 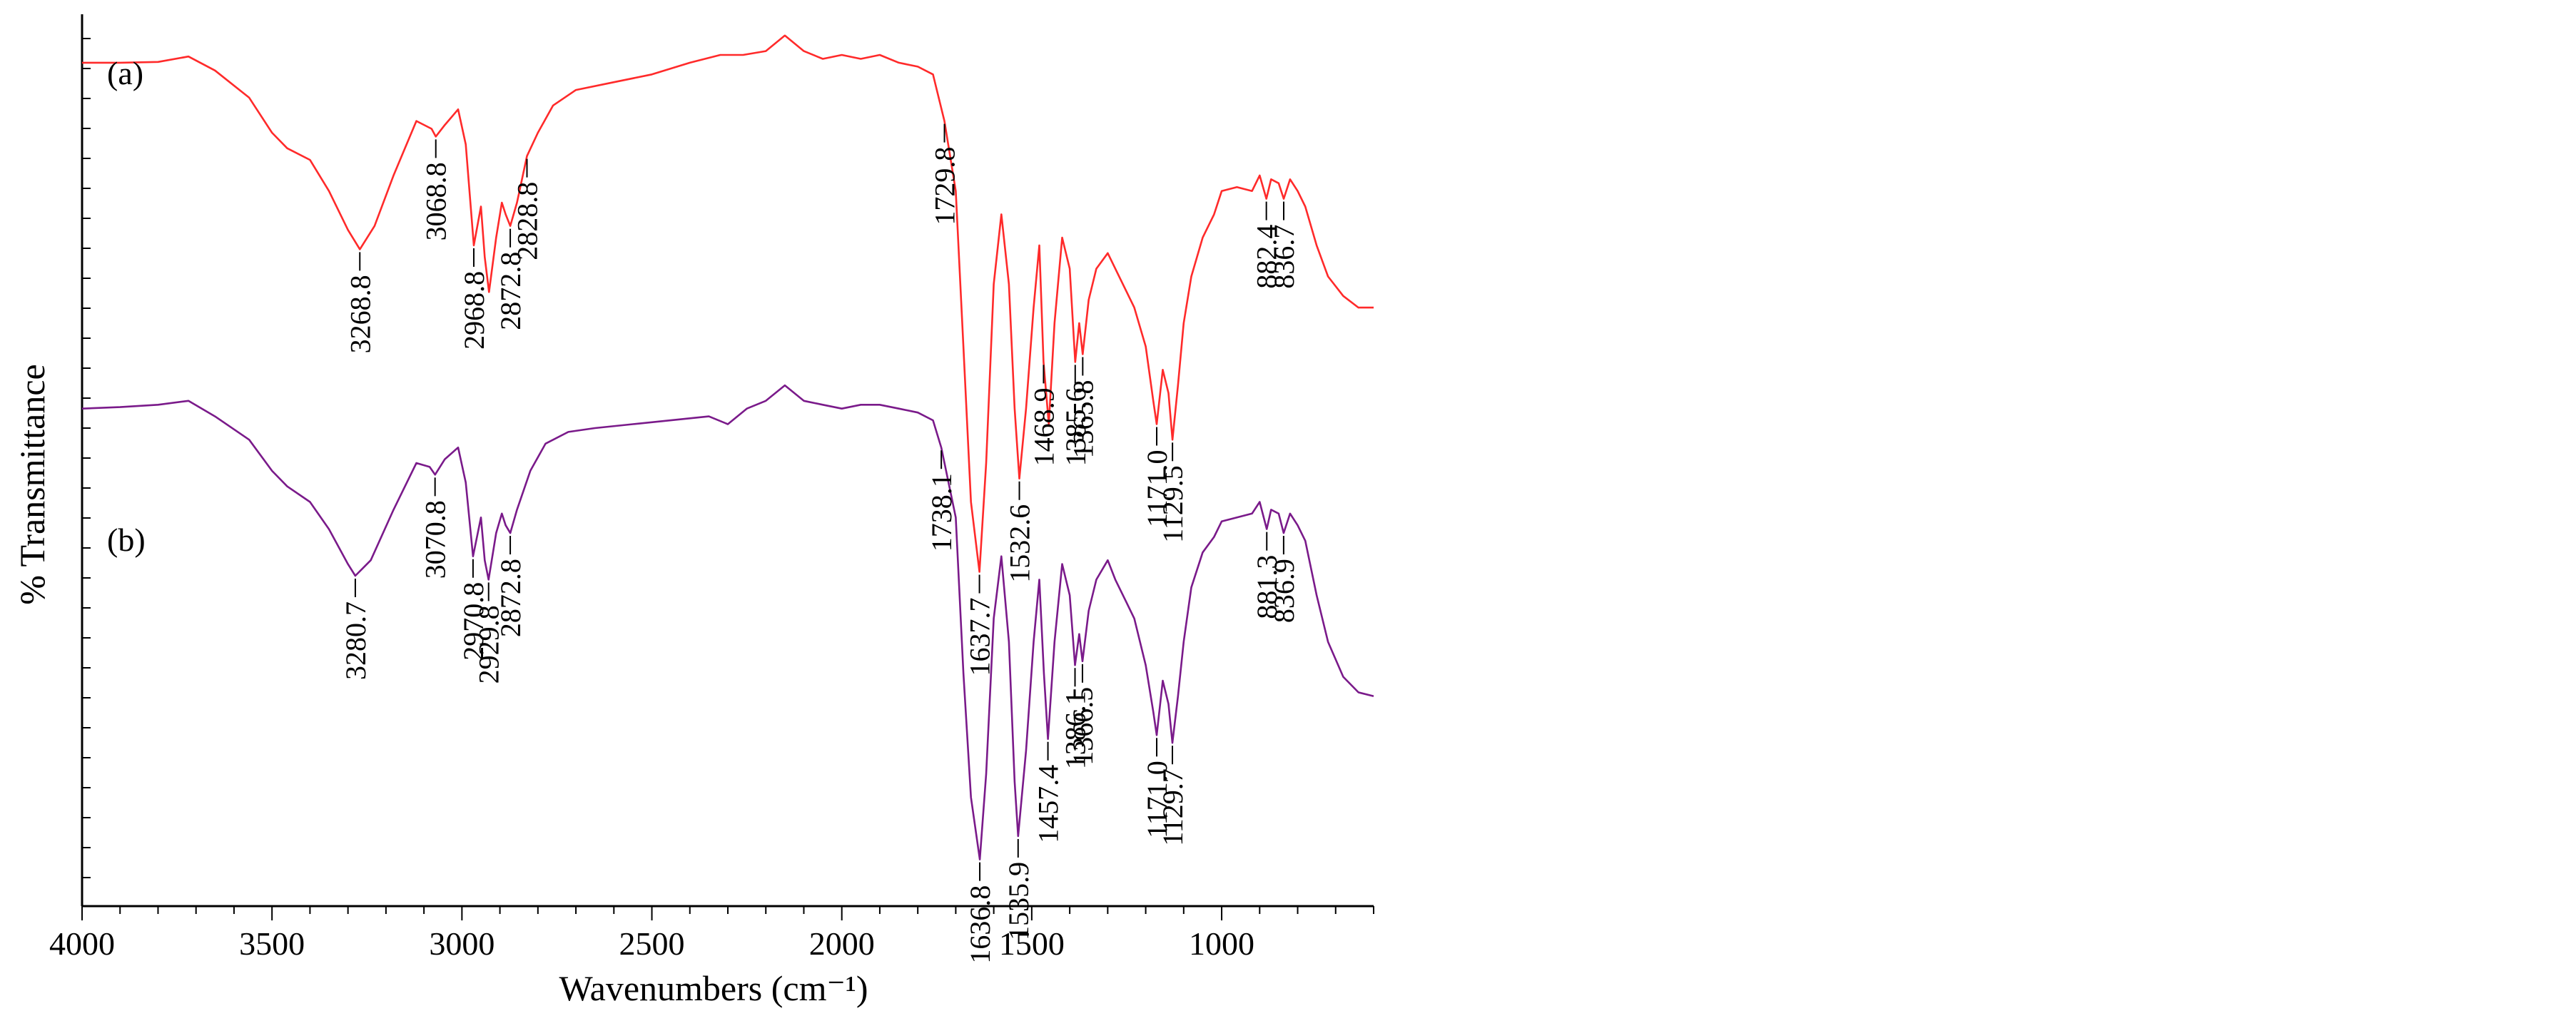 What do you see at coordinates (1019, 901) in the screenshot?
I see `peak-label: 1535.9` at bounding box center [1019, 901].